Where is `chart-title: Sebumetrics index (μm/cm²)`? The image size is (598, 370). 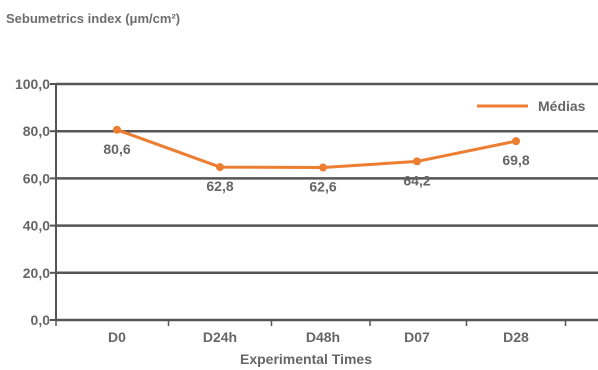 chart-title: Sebumetrics index (μm/cm²) is located at coordinates (93, 18).